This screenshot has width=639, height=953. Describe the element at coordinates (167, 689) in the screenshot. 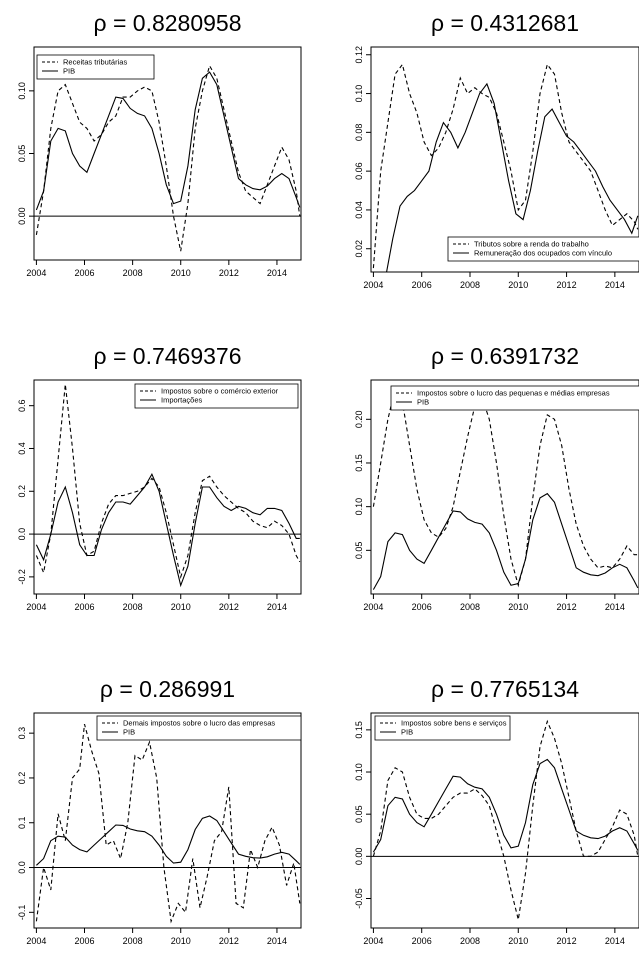

I see `chart-title: ρ = 0.286991` at that location.